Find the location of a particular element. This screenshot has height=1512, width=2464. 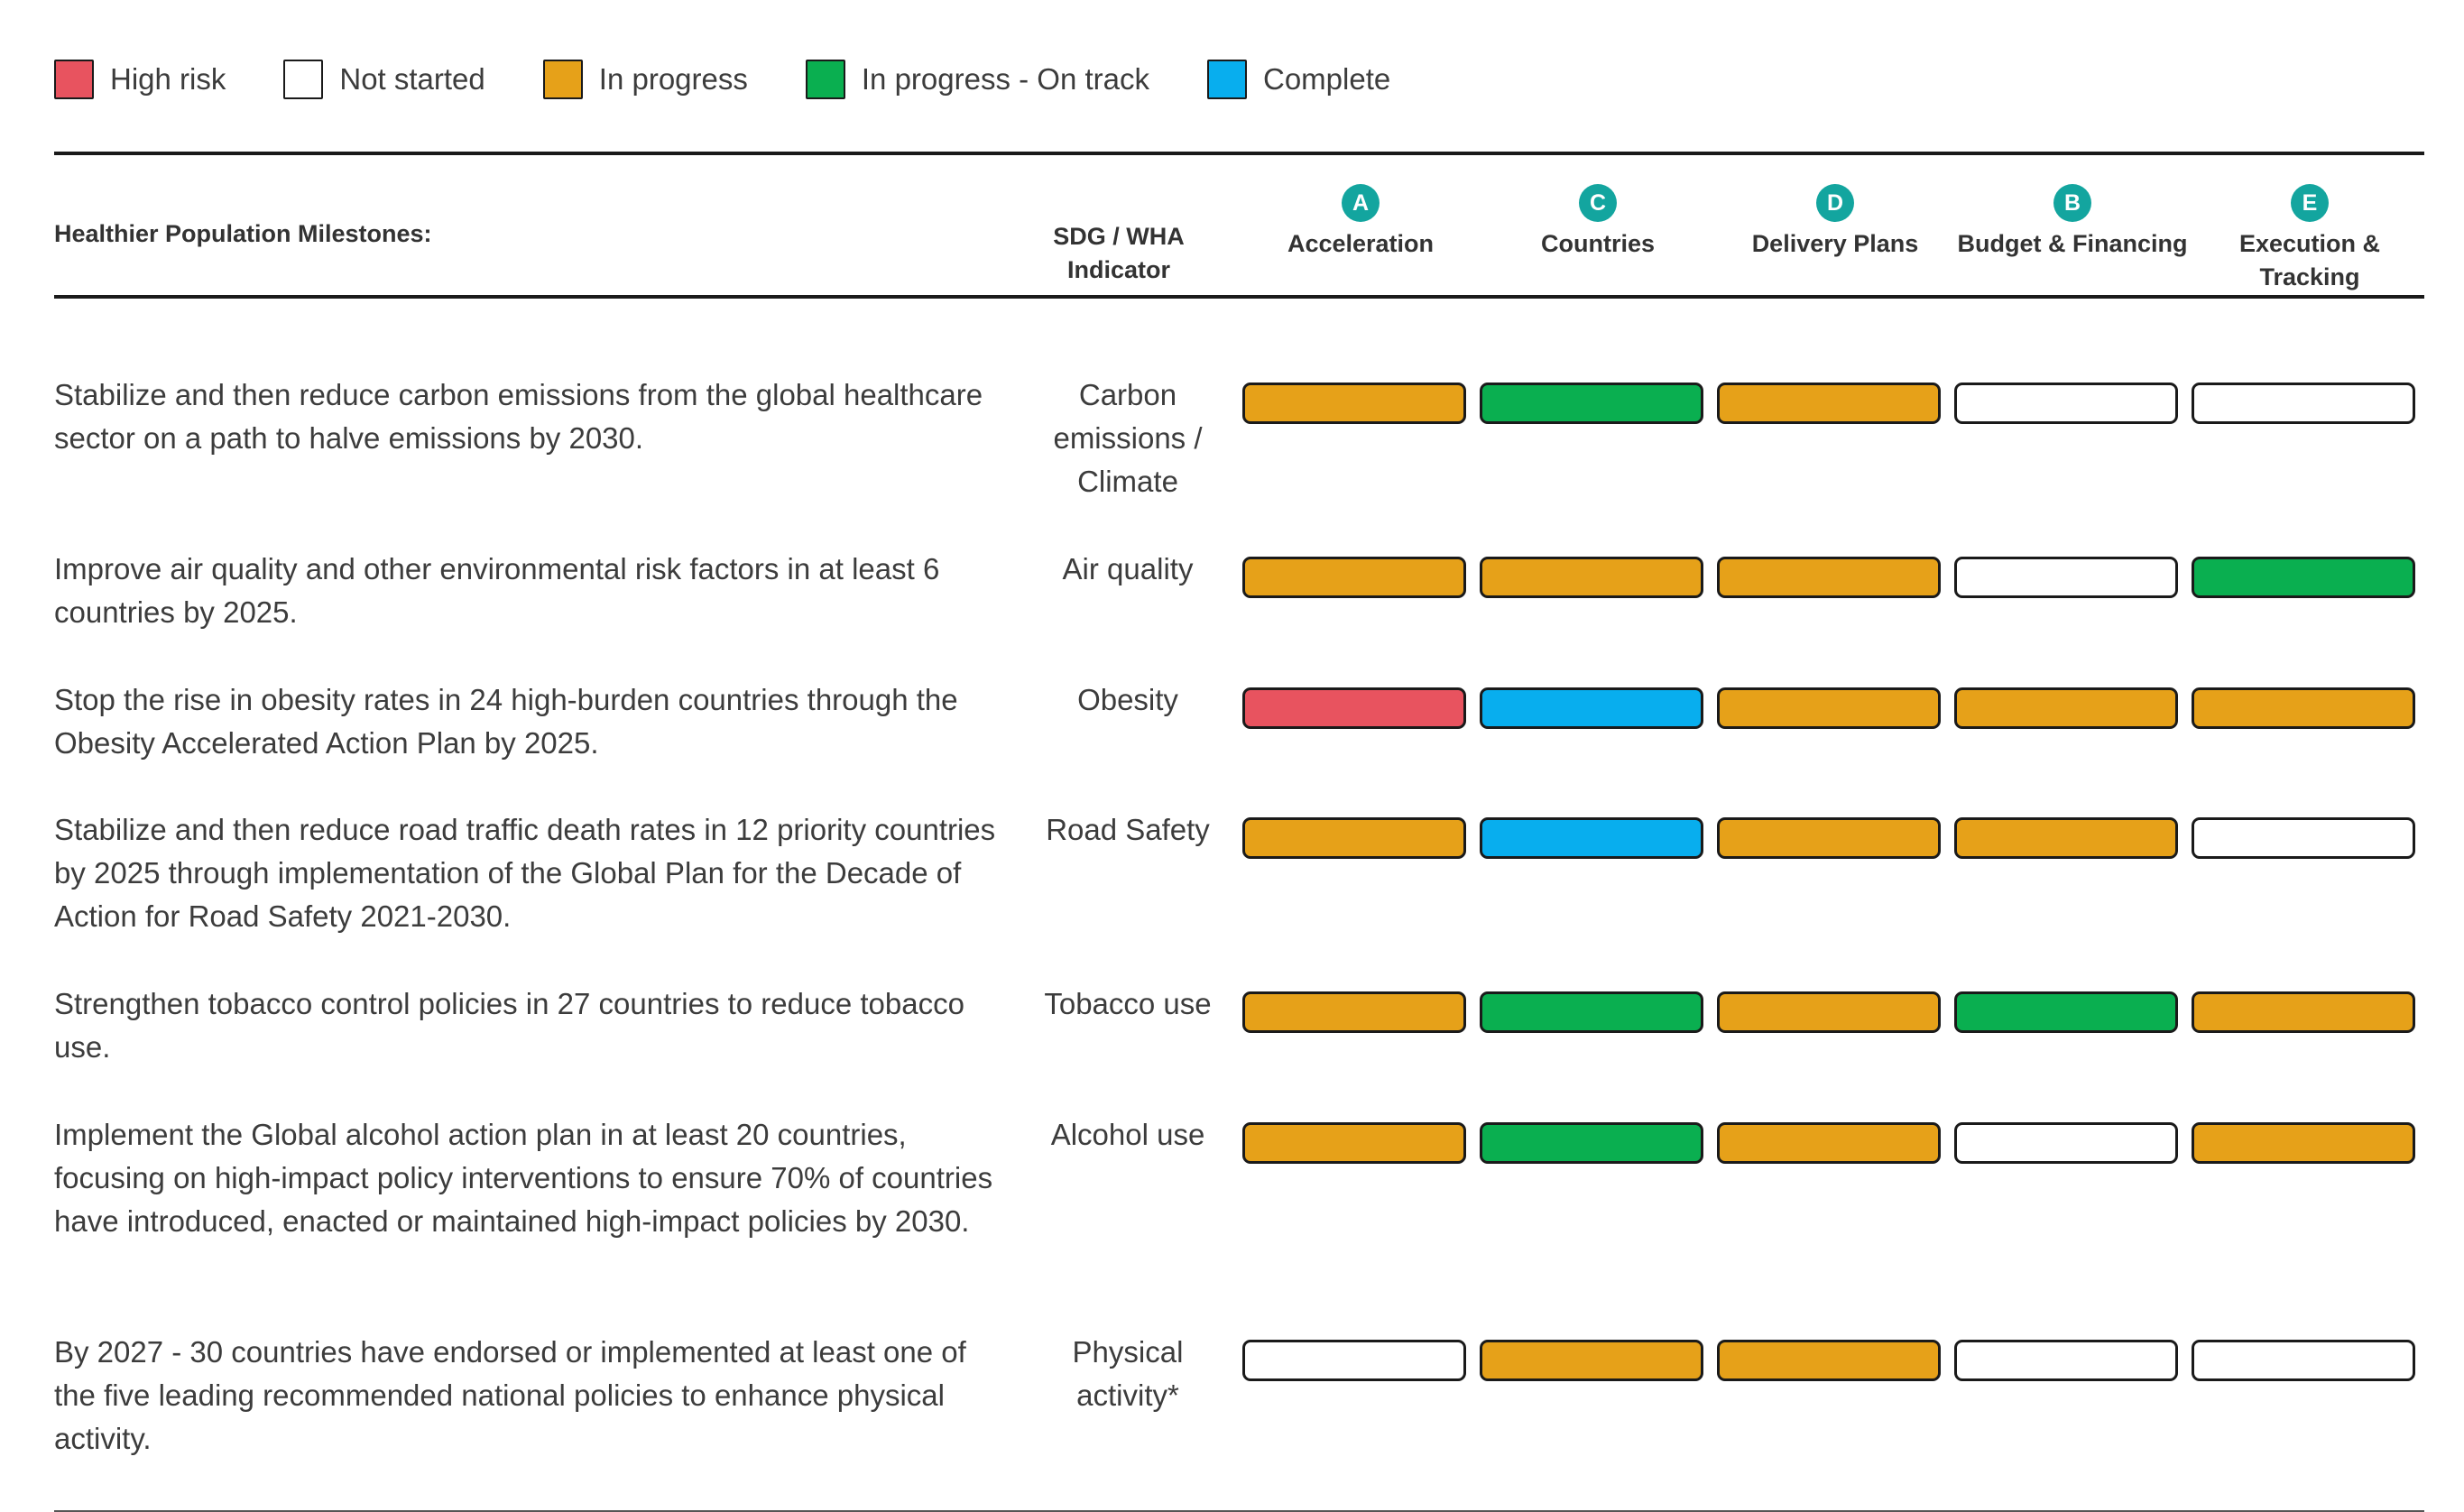

header-bottom-rule is located at coordinates (1239, 297).